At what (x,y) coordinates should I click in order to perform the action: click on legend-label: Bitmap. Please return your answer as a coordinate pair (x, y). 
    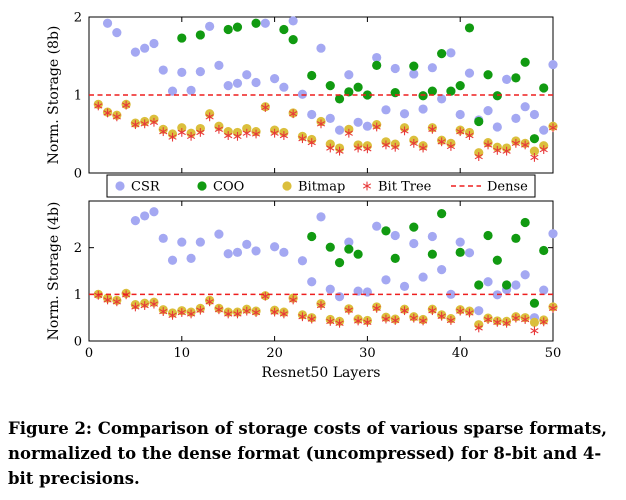
    Looking at the image, I should click on (321, 187).